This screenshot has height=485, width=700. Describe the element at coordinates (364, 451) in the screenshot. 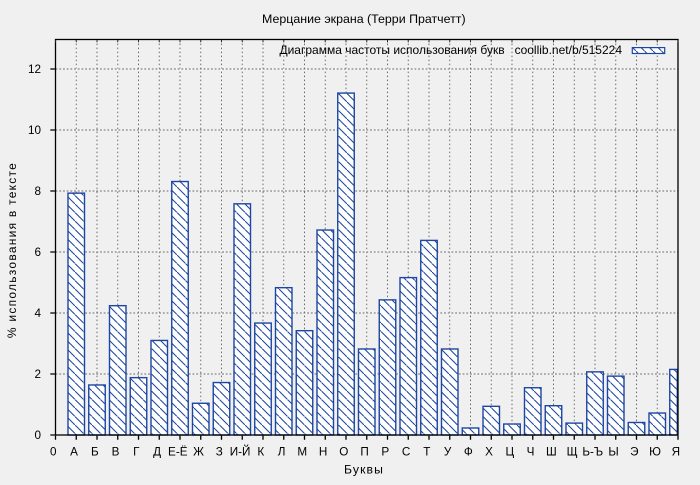

I see `svg-text: П` at that location.